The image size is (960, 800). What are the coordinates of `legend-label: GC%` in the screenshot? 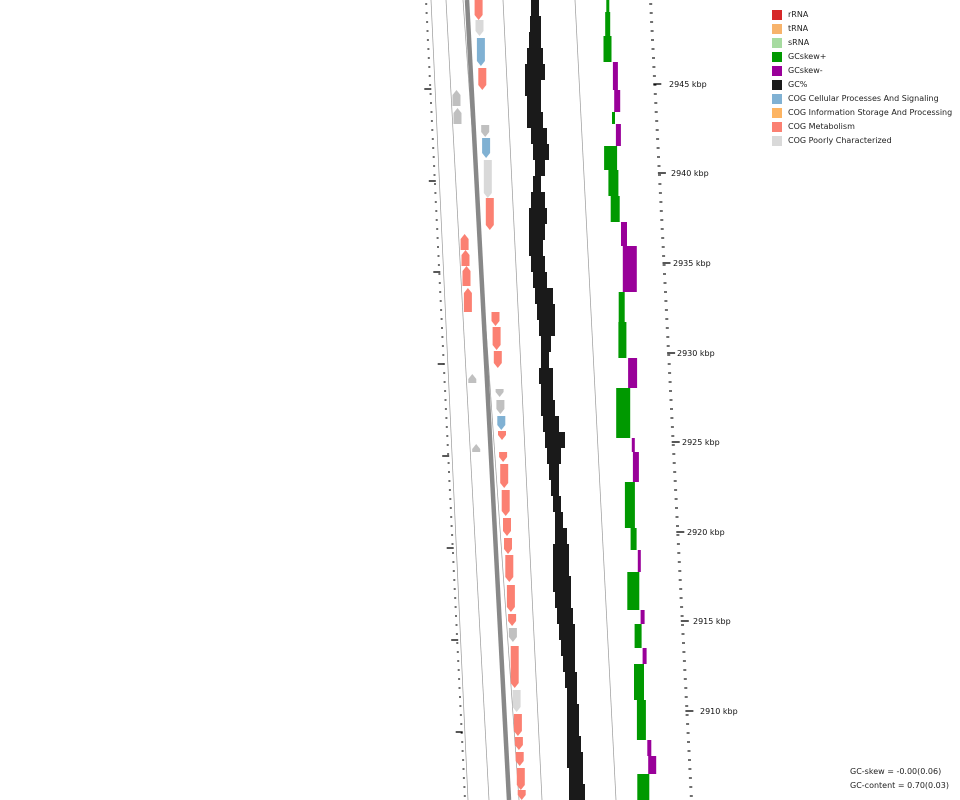 It's located at (798, 84).